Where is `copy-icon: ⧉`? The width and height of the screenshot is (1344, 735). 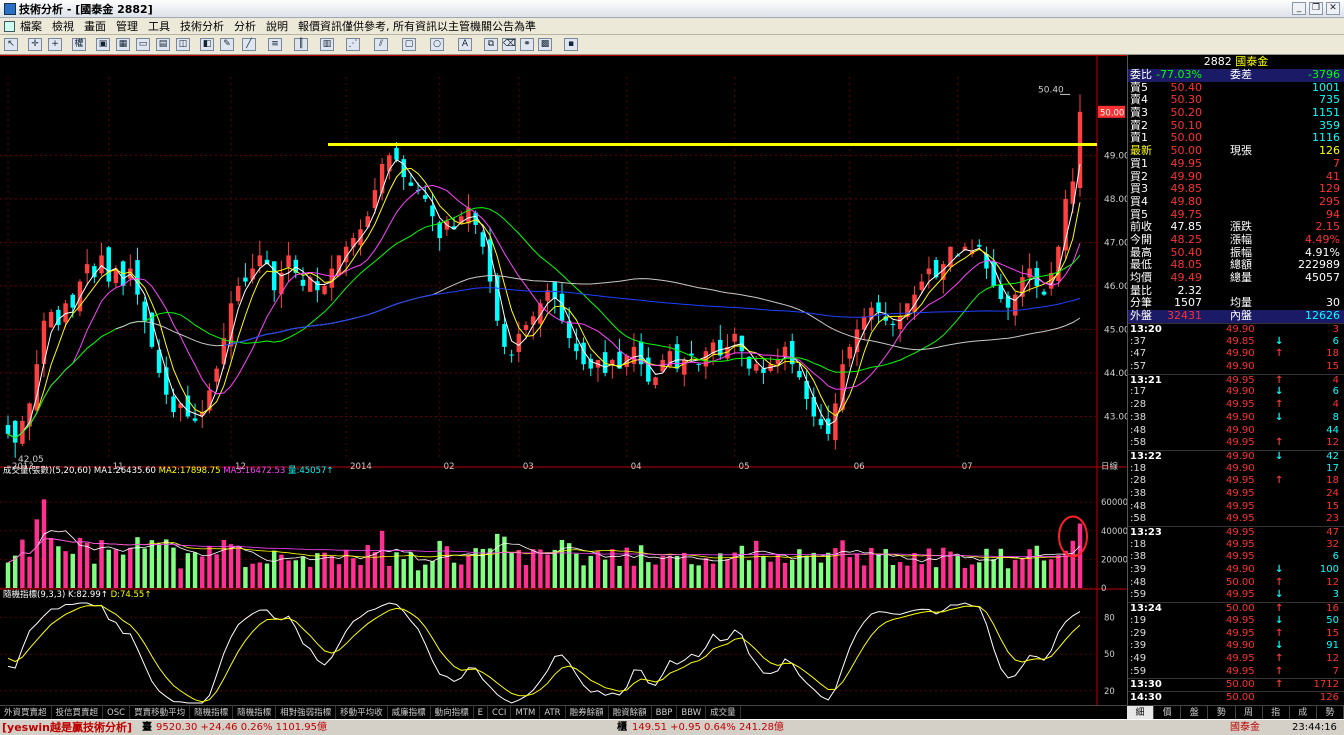 copy-icon: ⧉ is located at coordinates (491, 44).